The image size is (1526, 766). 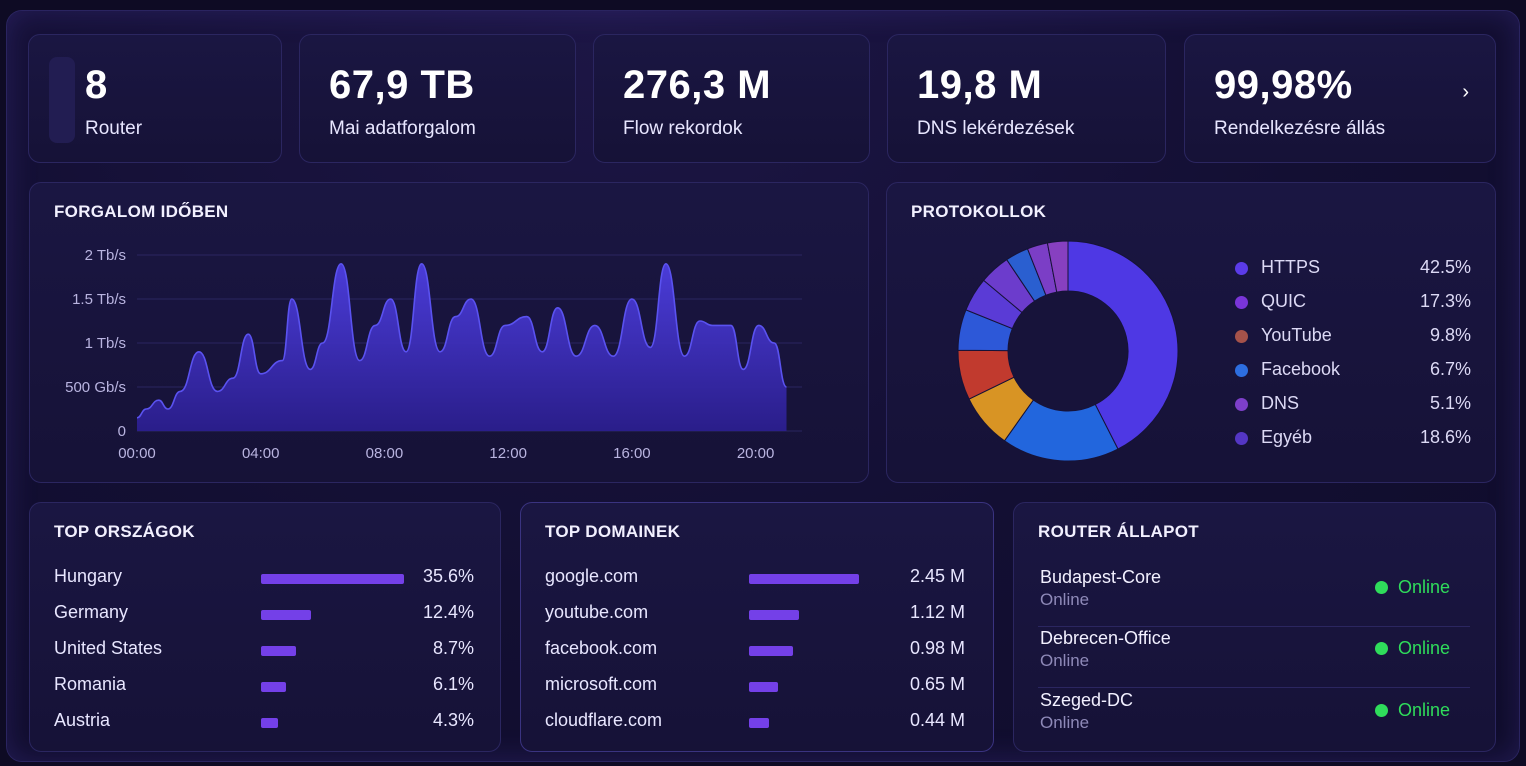 I want to click on legend-label: Egyéb, so click(x=1287, y=437).